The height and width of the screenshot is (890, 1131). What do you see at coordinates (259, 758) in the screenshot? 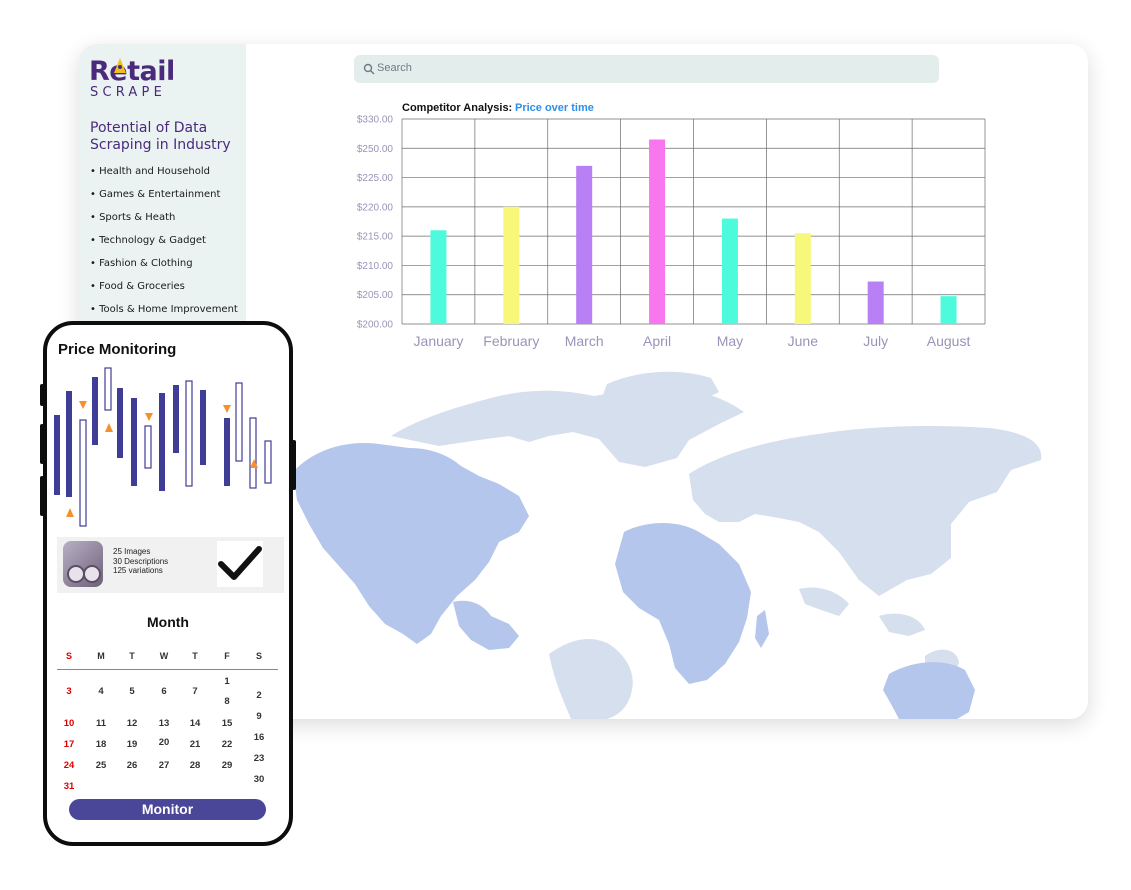
I see `calendar-date: 23` at bounding box center [259, 758].